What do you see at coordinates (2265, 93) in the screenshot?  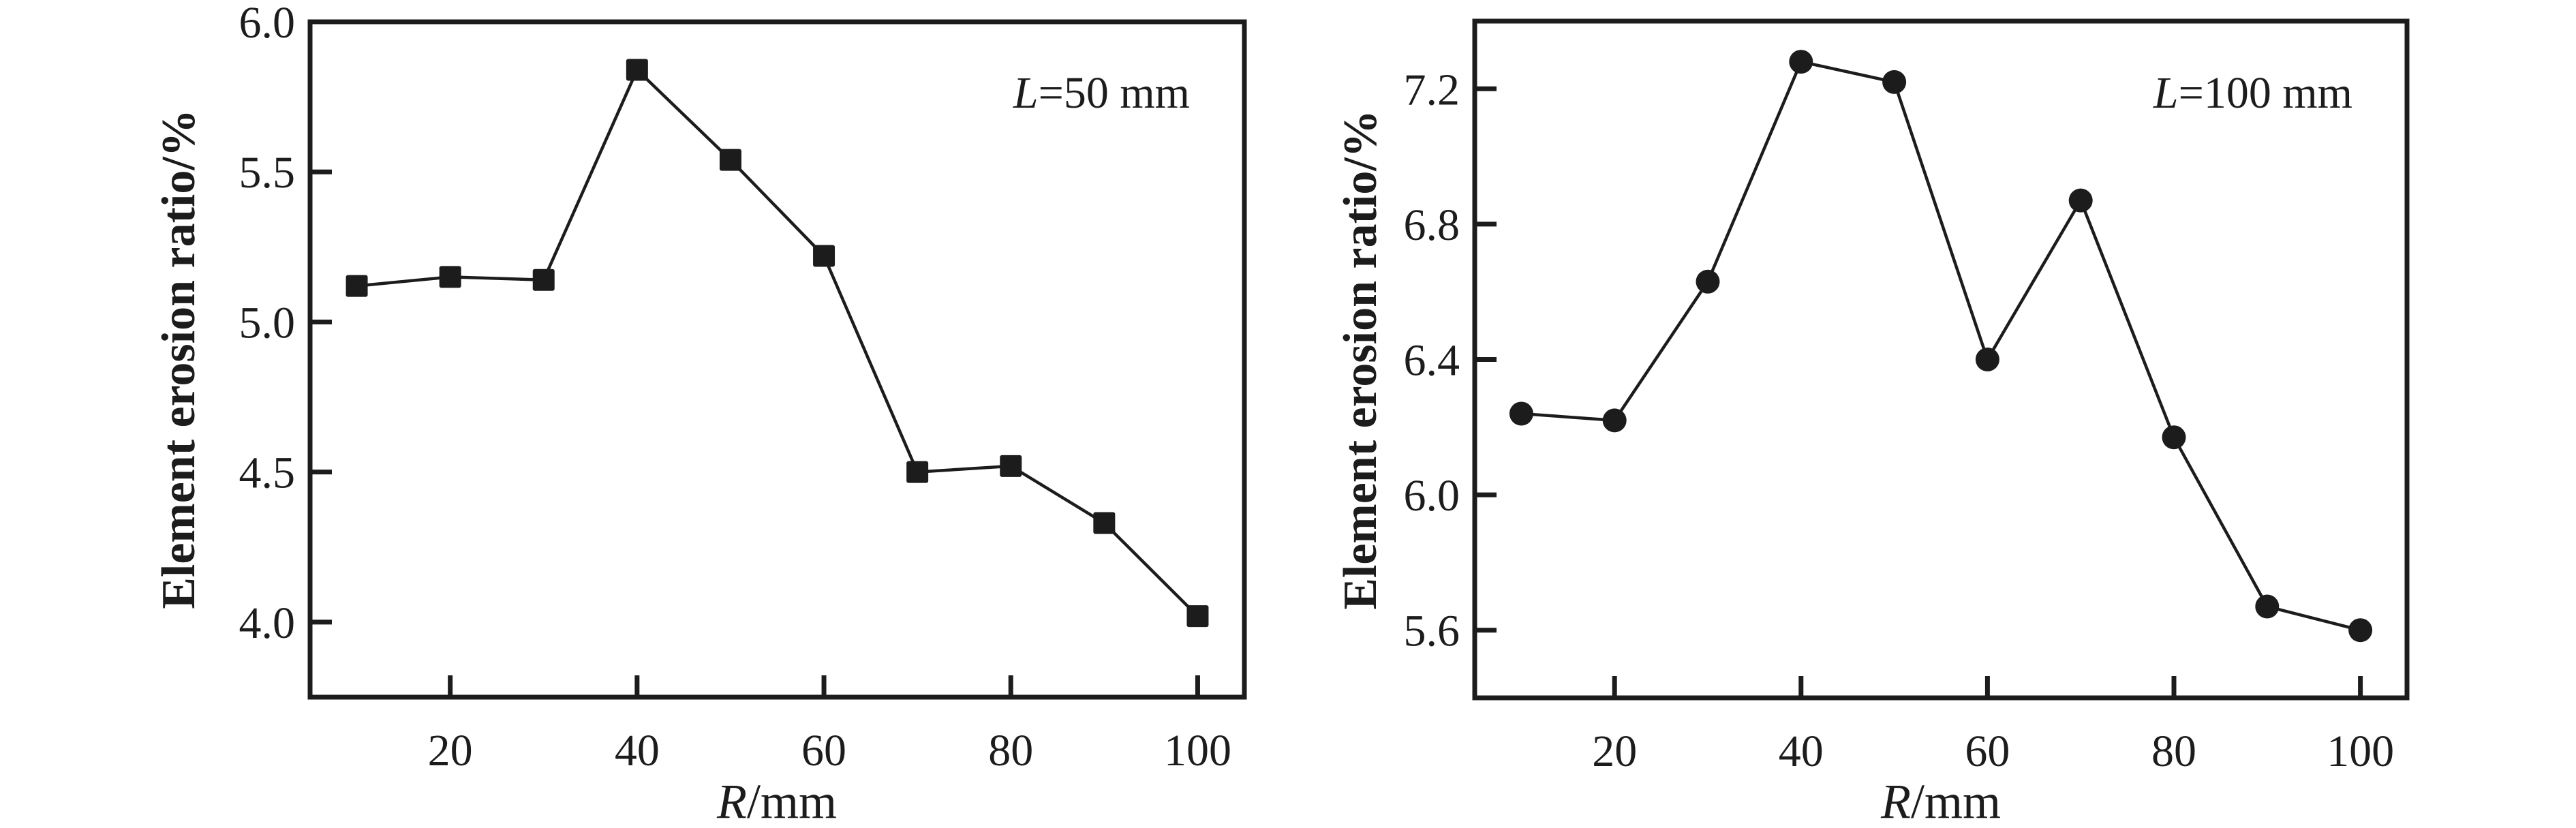 I see `annotation-value: =100 mm` at bounding box center [2265, 93].